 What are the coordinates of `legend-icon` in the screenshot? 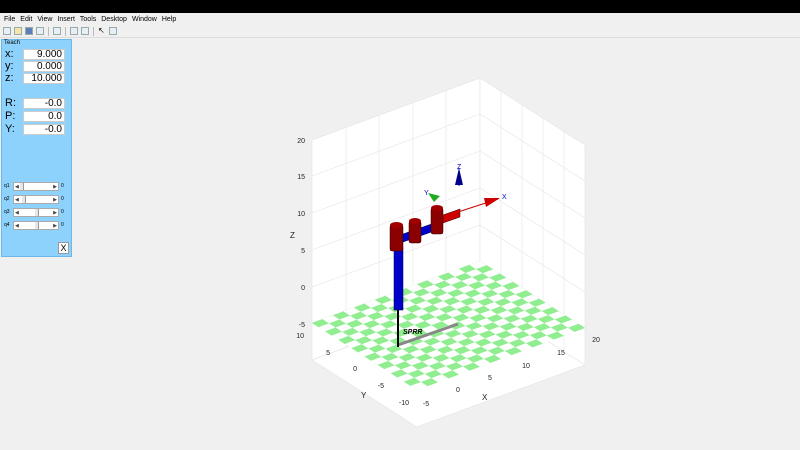 It's located at (85, 31).